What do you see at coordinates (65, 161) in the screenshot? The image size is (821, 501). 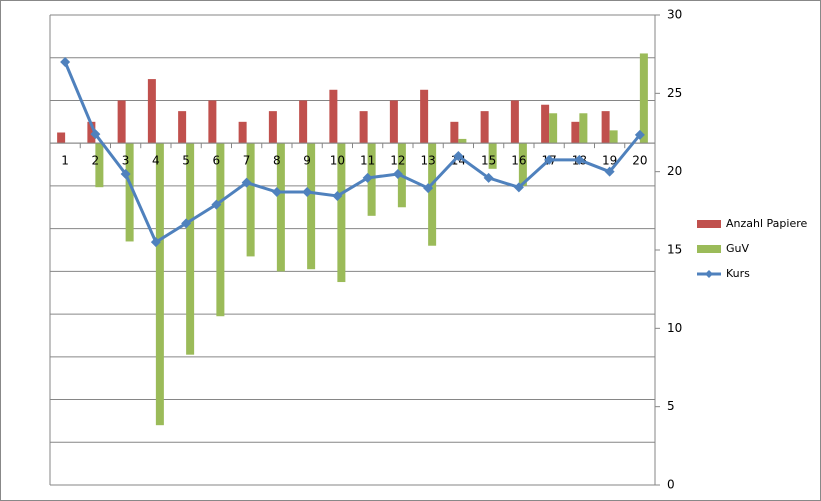 I see `x-tick-label: 1` at bounding box center [65, 161].